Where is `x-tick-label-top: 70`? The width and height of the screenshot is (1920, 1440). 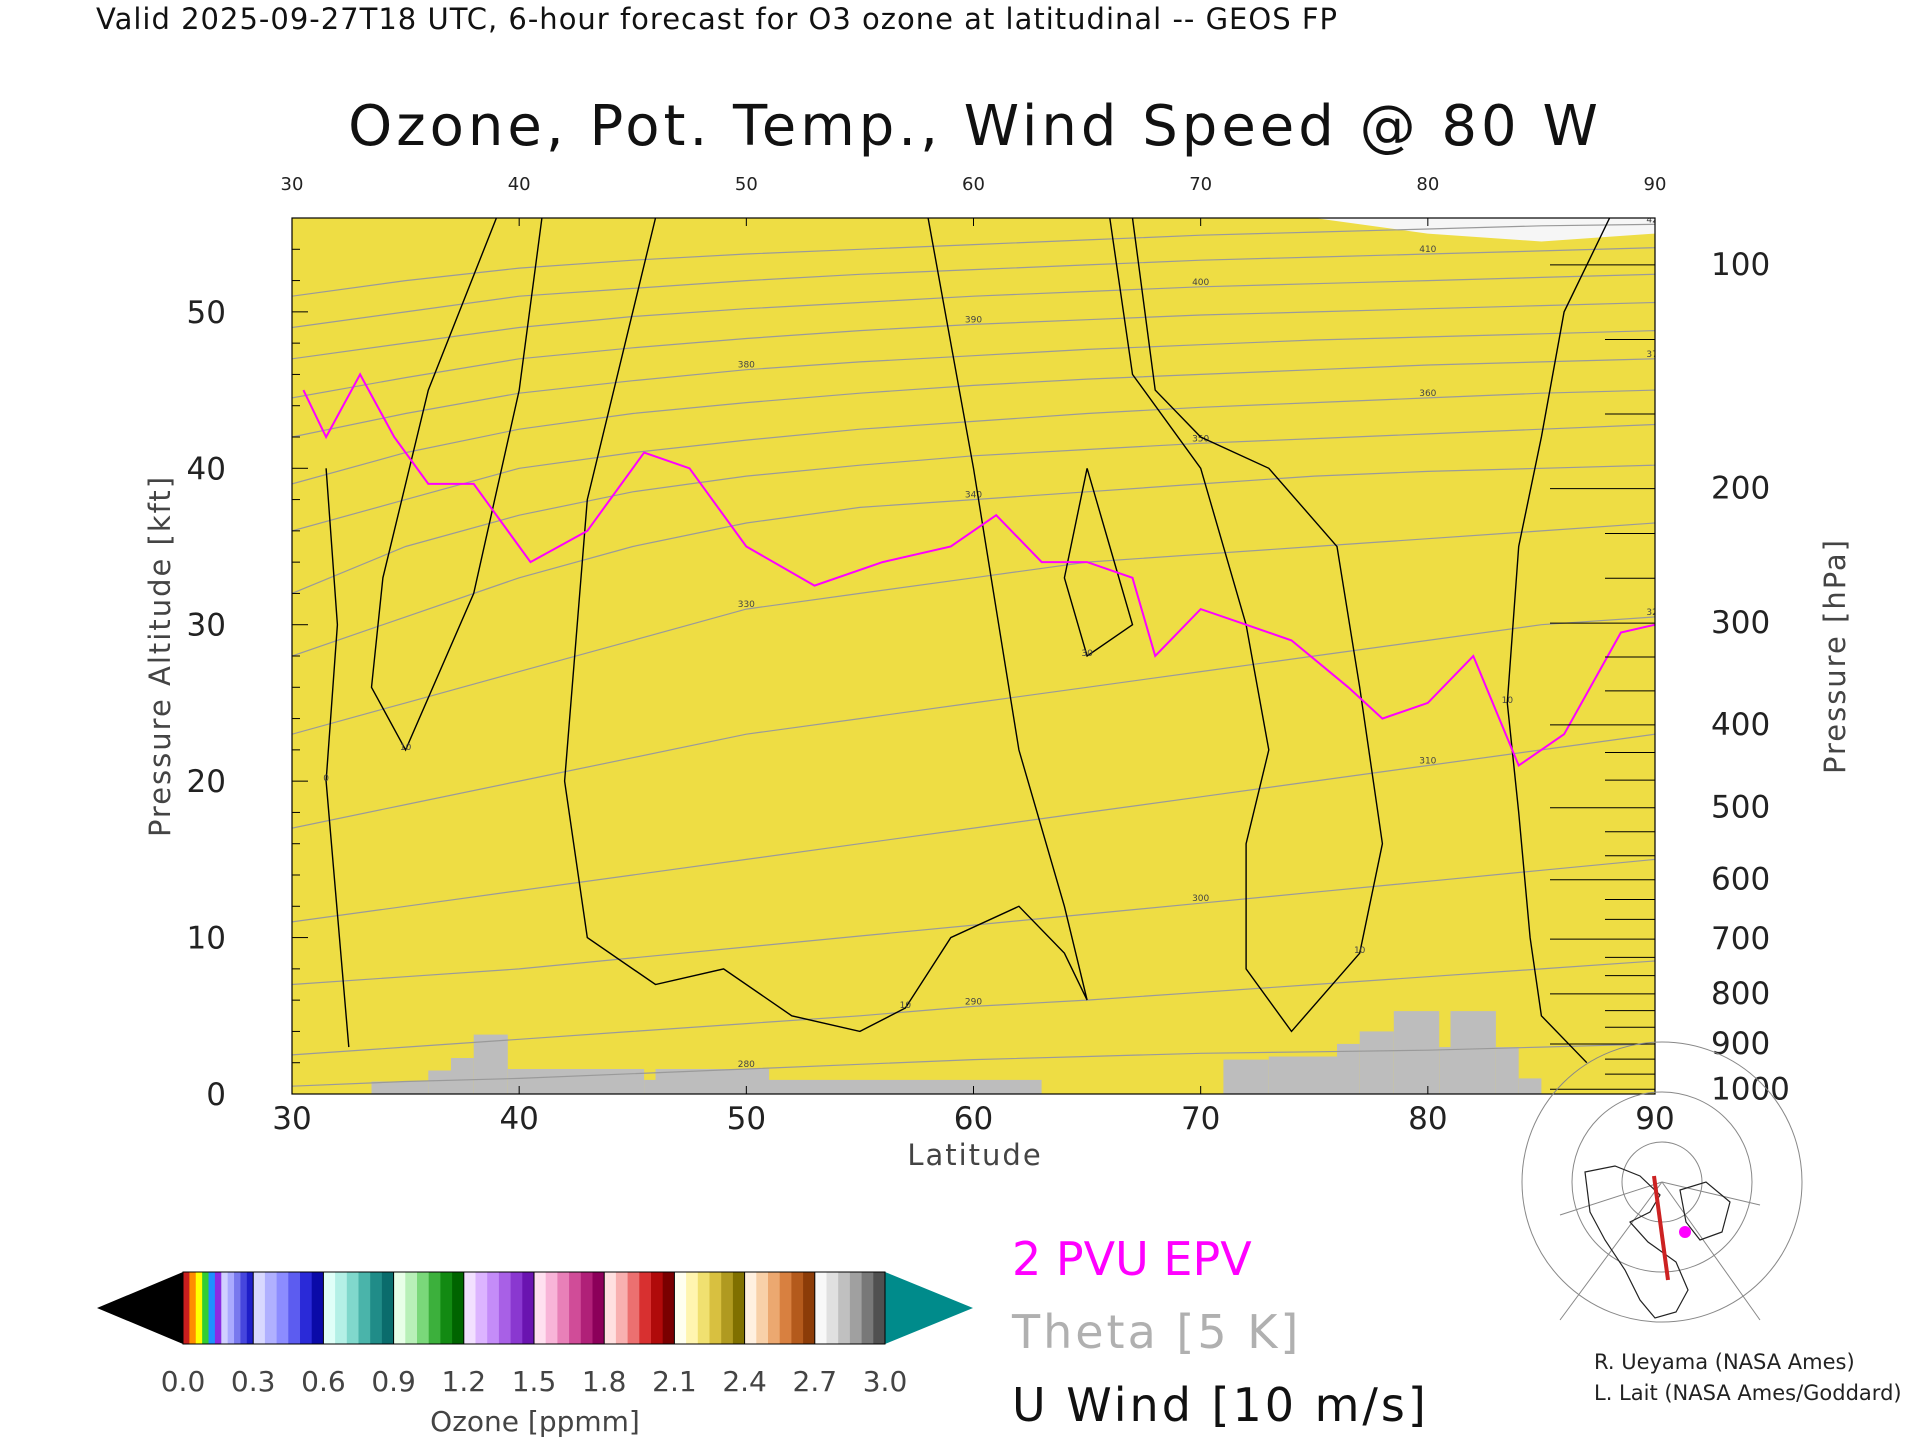
x-tick-label-top: 70 is located at coordinates (1200, 184).